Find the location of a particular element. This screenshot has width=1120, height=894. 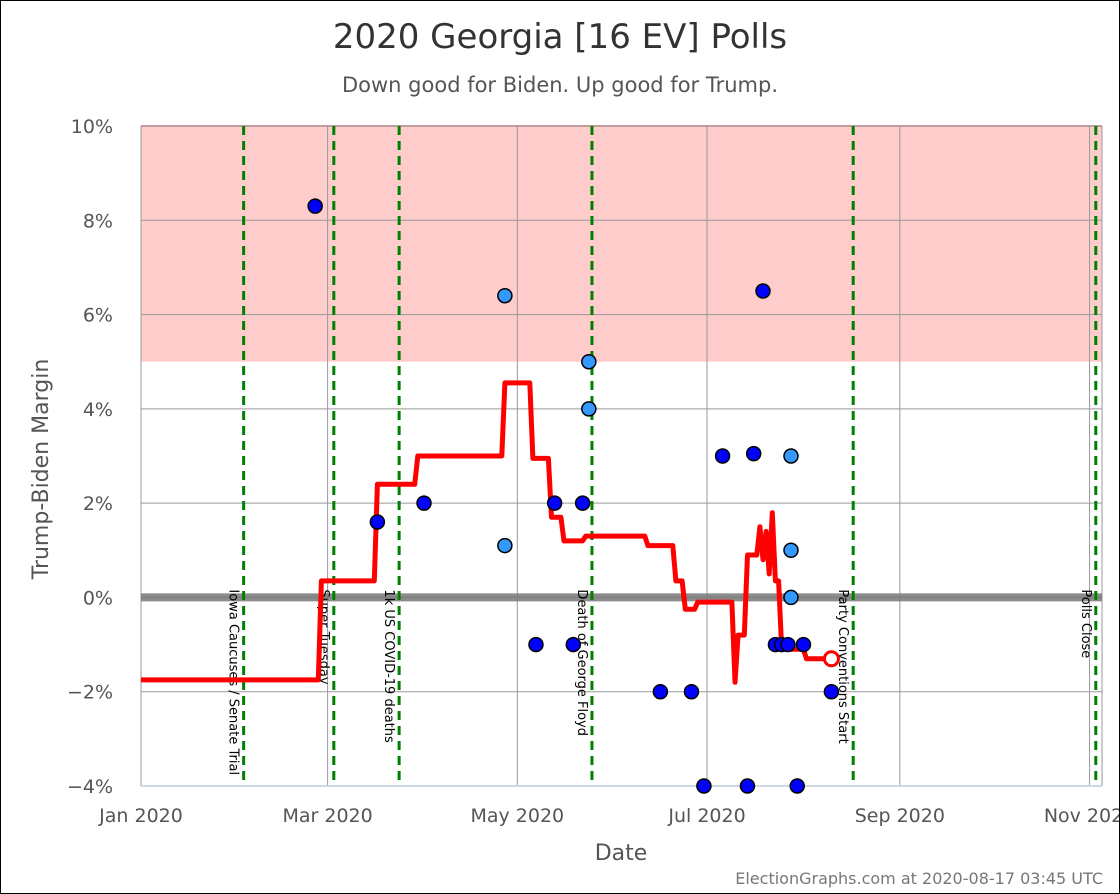

y-tick-label: −4% is located at coordinates (90, 787).